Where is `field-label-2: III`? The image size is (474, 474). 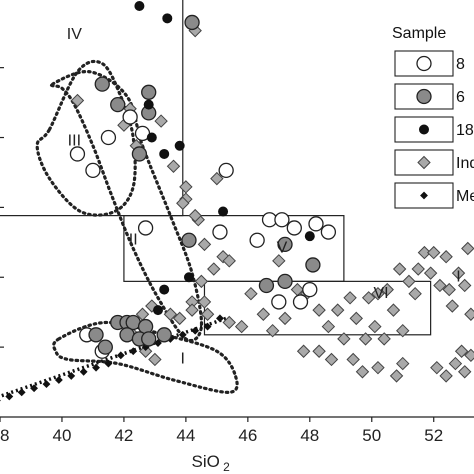
field-label-2: III is located at coordinates (74, 141).